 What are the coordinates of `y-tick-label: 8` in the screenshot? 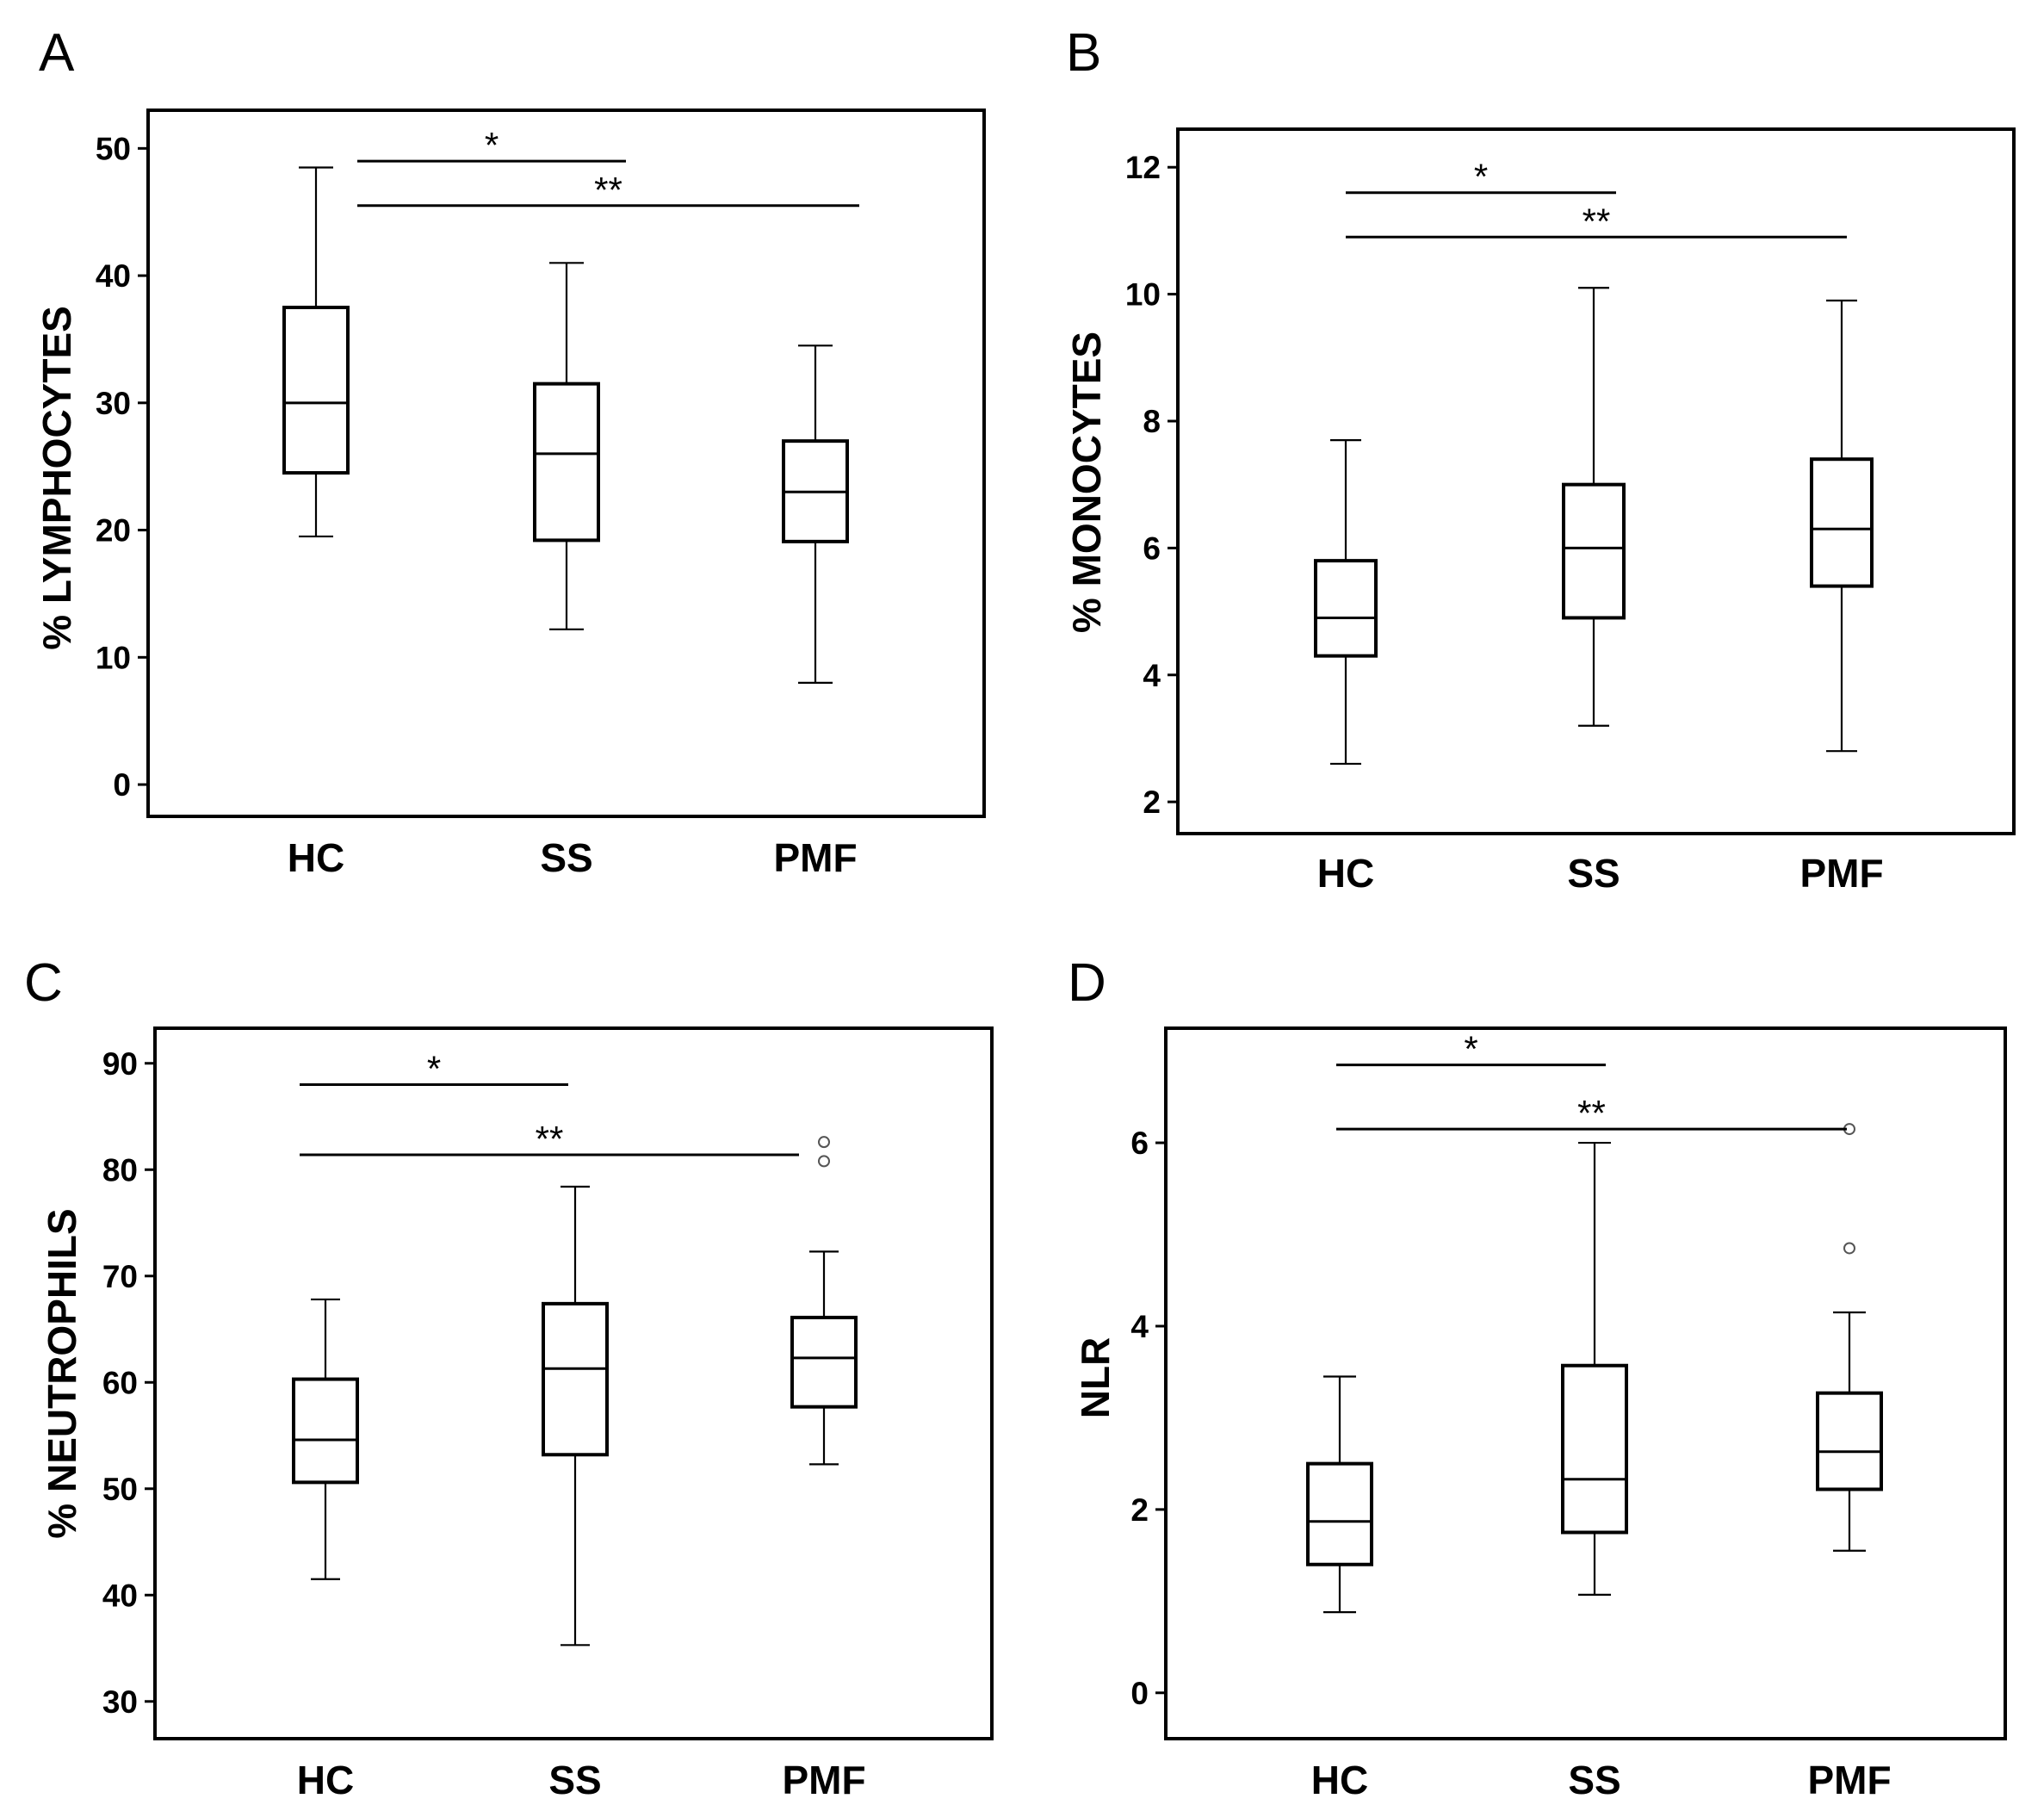 It's located at (1152, 421).